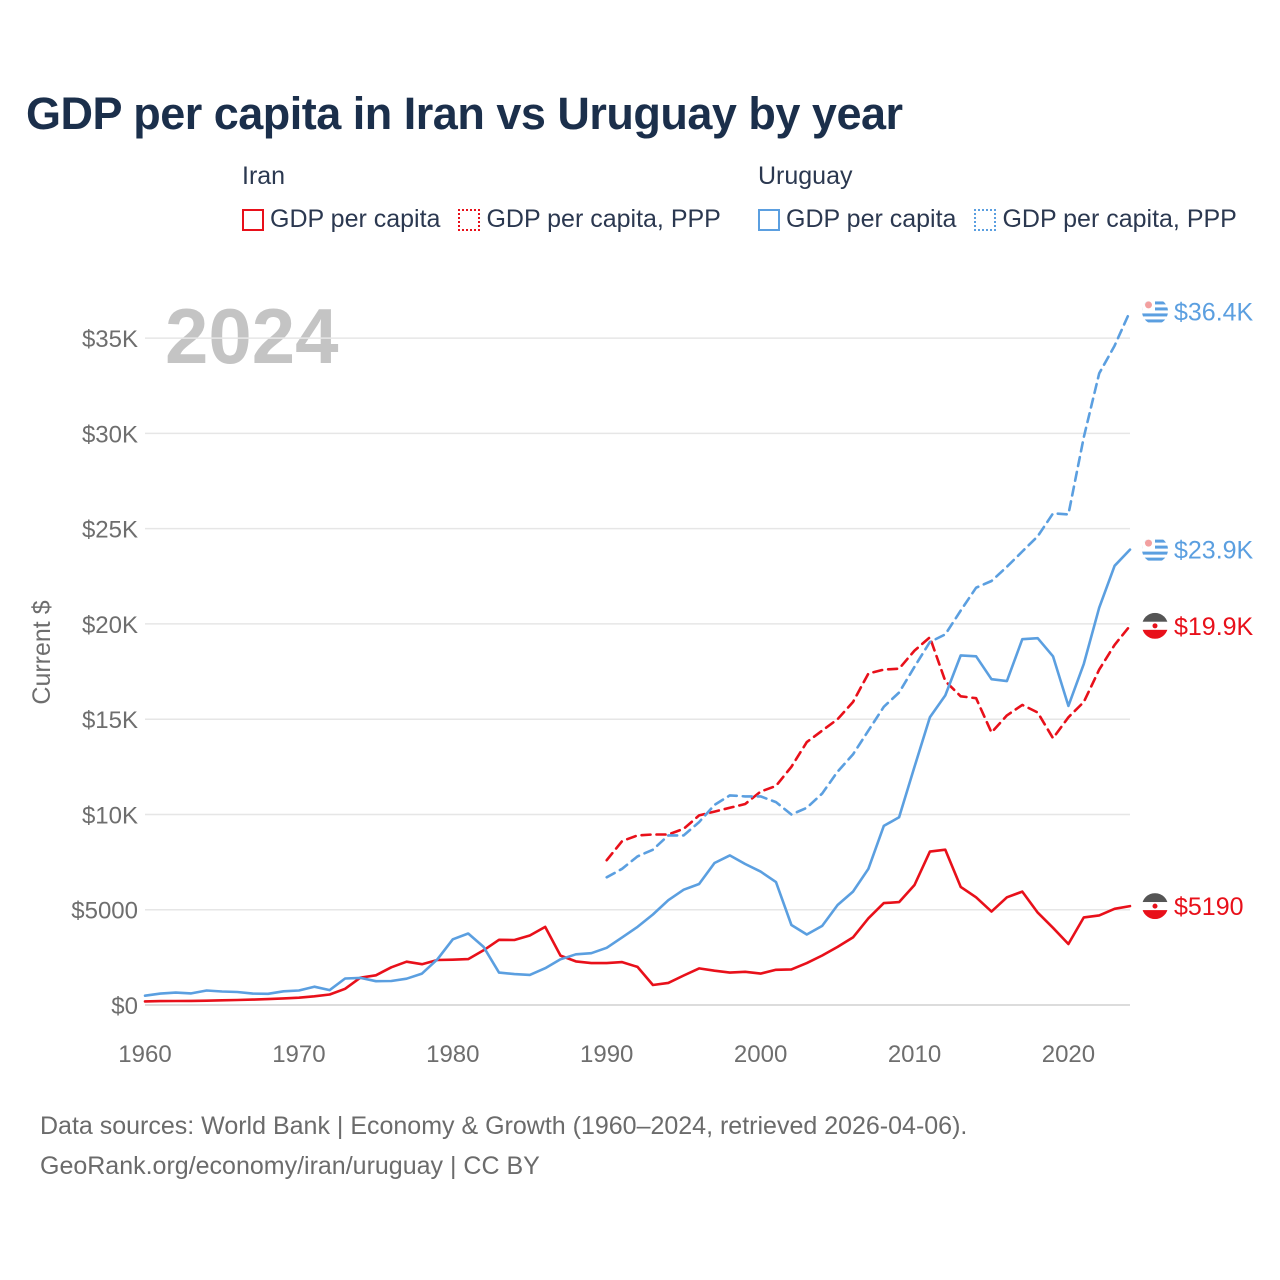  Describe the element at coordinates (124, 1006) in the screenshot. I see `y-tick-label: $0` at that location.